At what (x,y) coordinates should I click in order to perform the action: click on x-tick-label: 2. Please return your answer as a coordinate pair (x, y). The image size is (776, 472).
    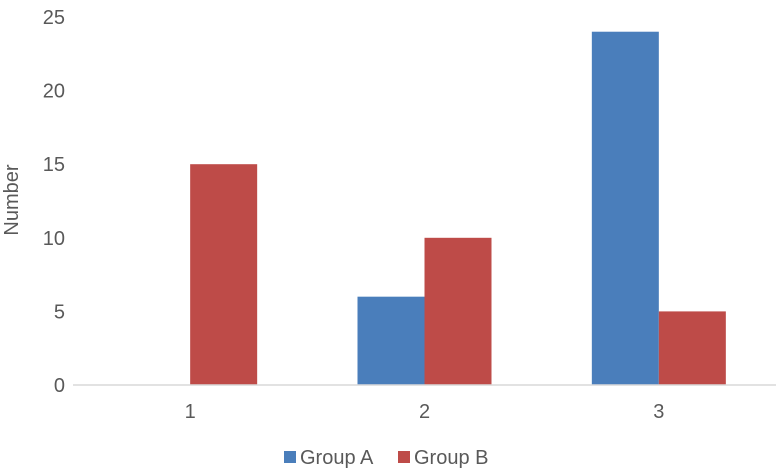
    Looking at the image, I should click on (424, 412).